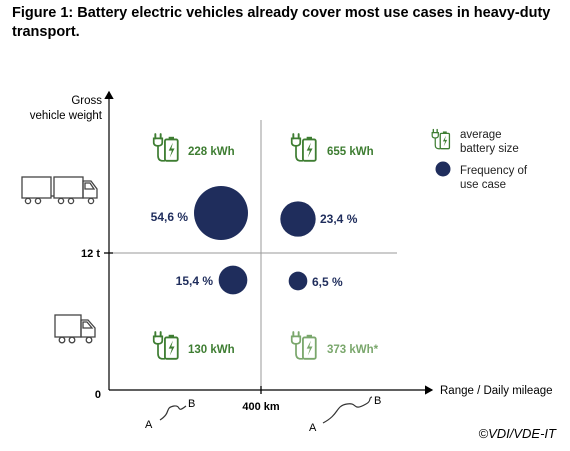  Describe the element at coordinates (149, 425) in the screenshot. I see `route-mark-short-from: A` at that location.